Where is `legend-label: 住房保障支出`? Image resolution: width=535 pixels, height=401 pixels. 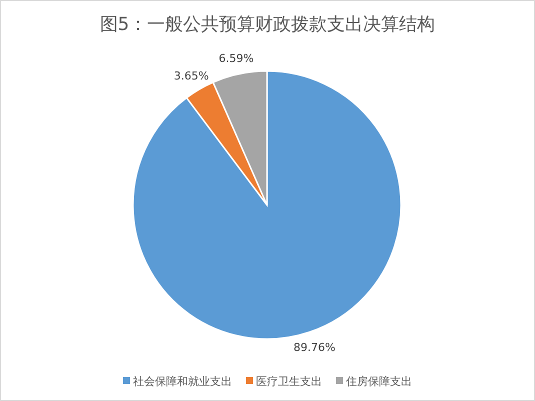
legend-label: 住房保障支出 is located at coordinates (379, 381).